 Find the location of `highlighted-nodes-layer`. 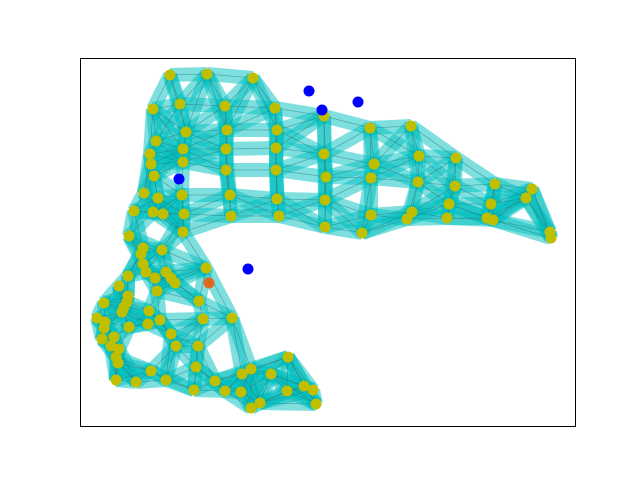

highlighted-nodes-layer is located at coordinates (268, 187).